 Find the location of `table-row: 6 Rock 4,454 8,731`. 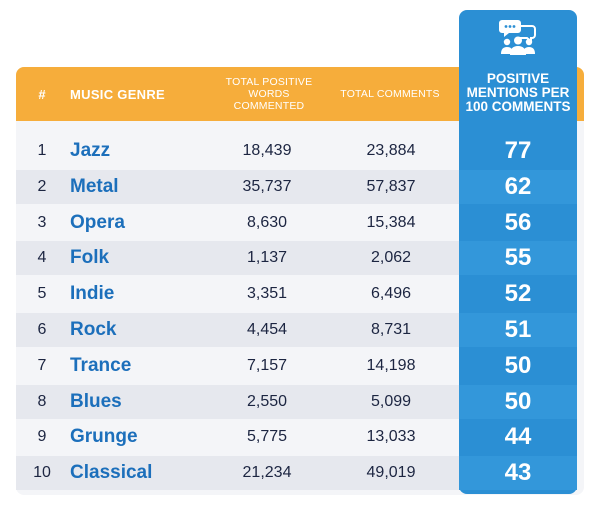

table-row: 6 Rock 4,454 8,731 is located at coordinates (238, 330).